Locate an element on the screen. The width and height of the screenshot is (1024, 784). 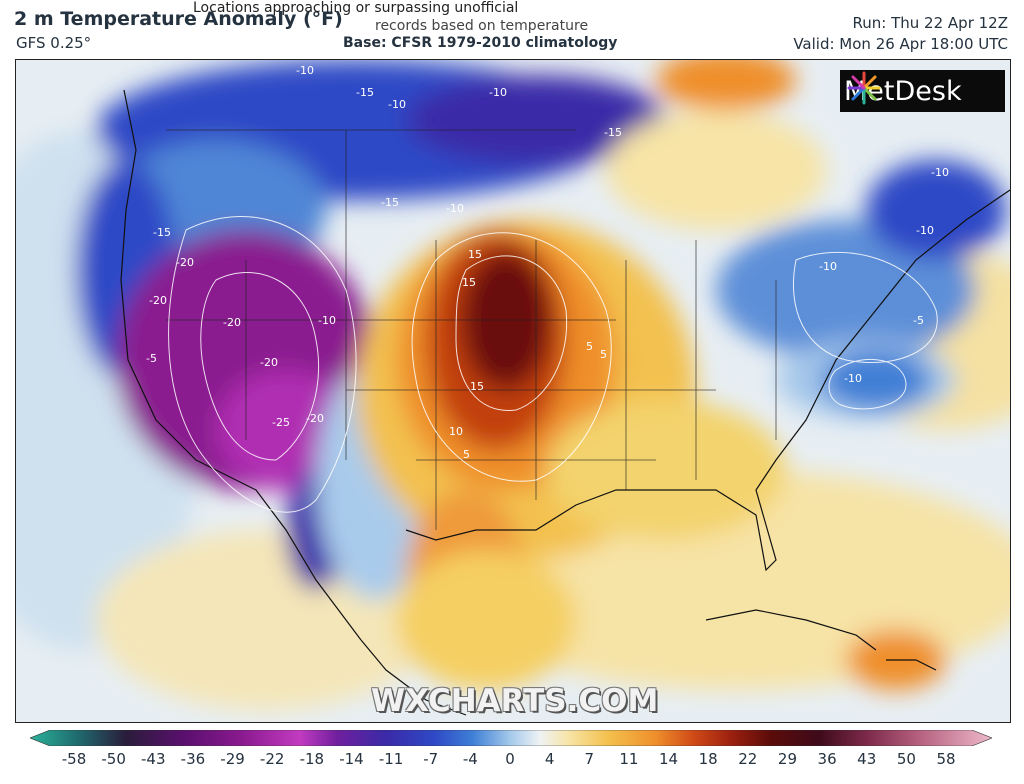
colorbar-tick-label: -18 is located at coordinates (312, 759).